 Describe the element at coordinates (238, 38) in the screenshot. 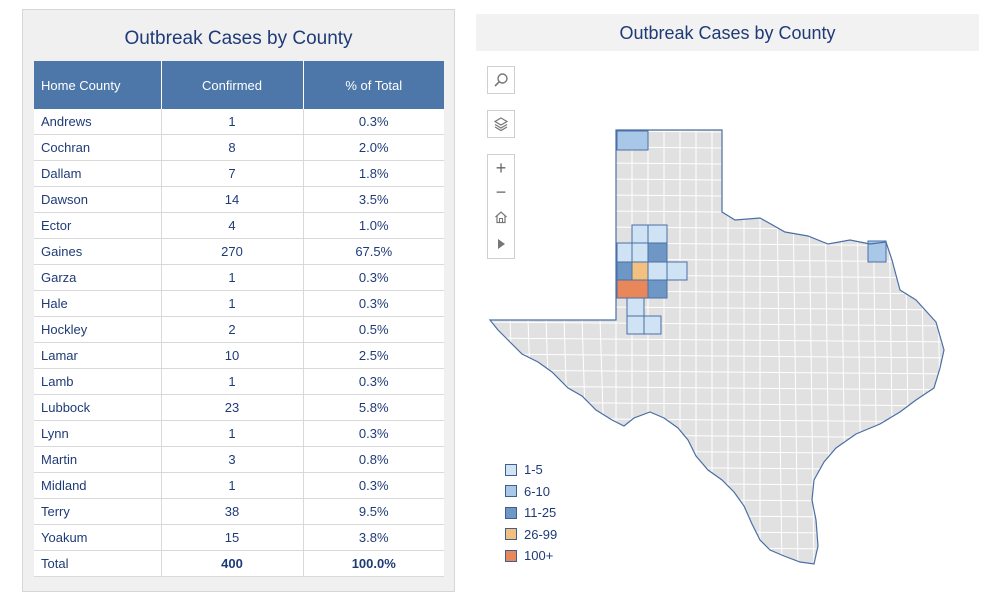

I see `table-title: Outbreak Cases by County` at that location.